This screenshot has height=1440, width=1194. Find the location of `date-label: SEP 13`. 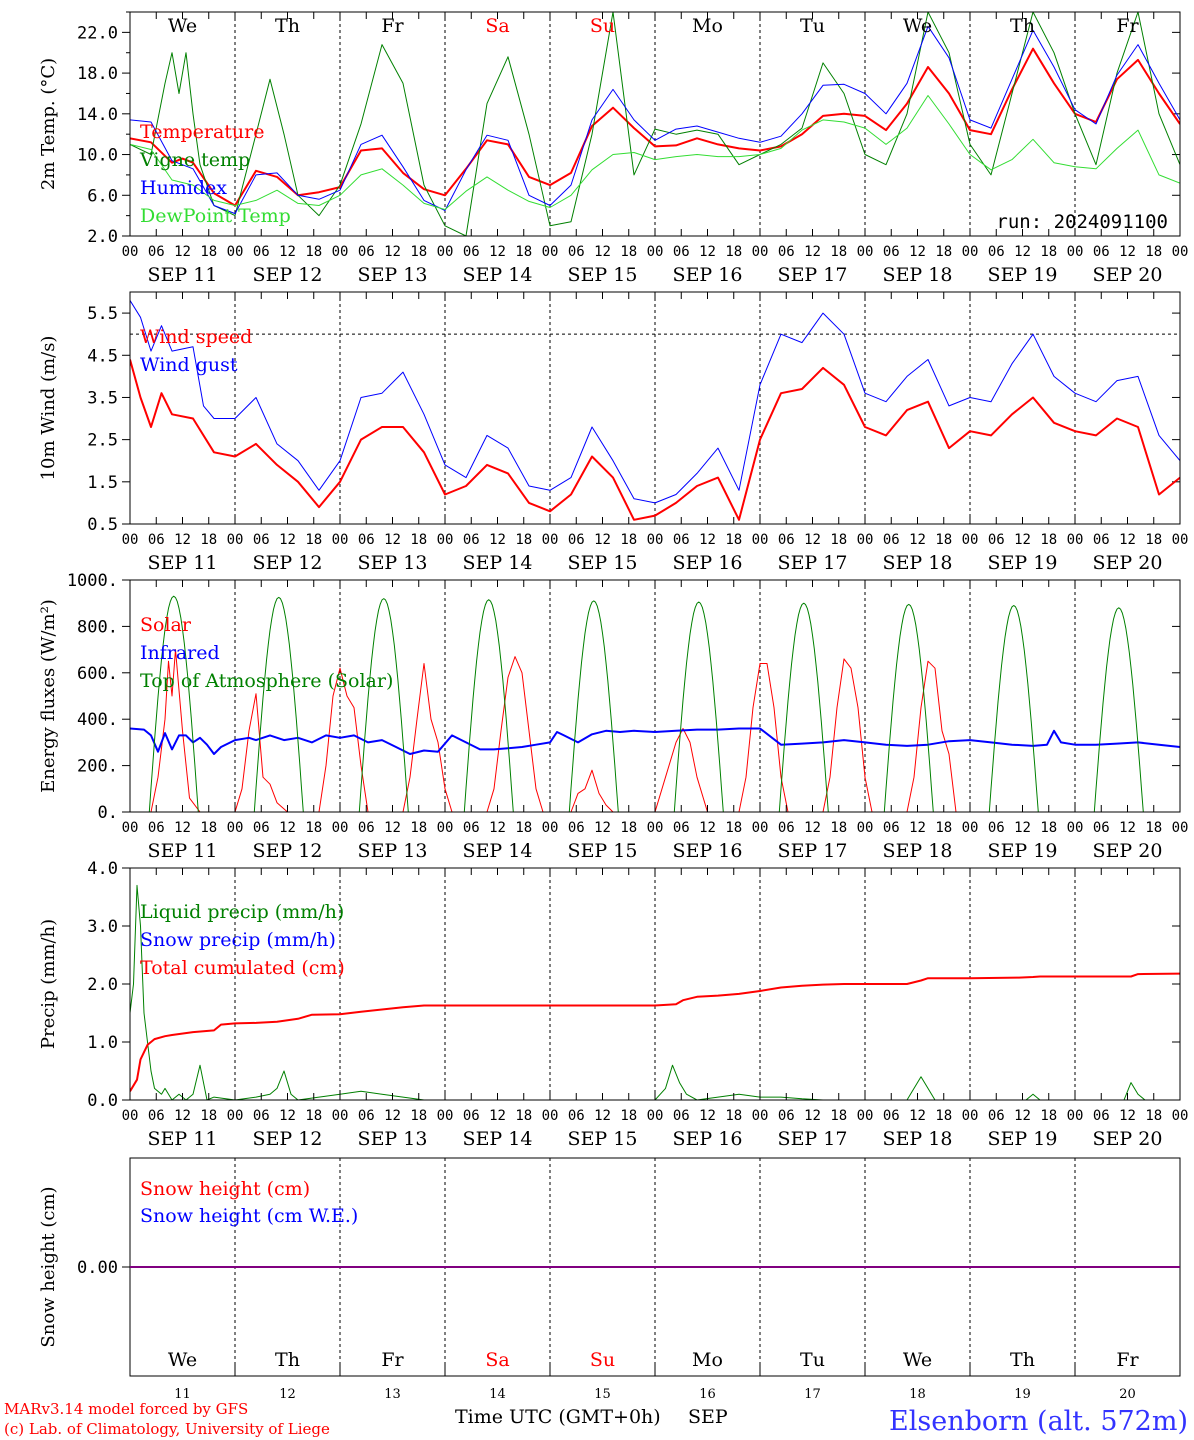

date-label: SEP 13 is located at coordinates (393, 851).